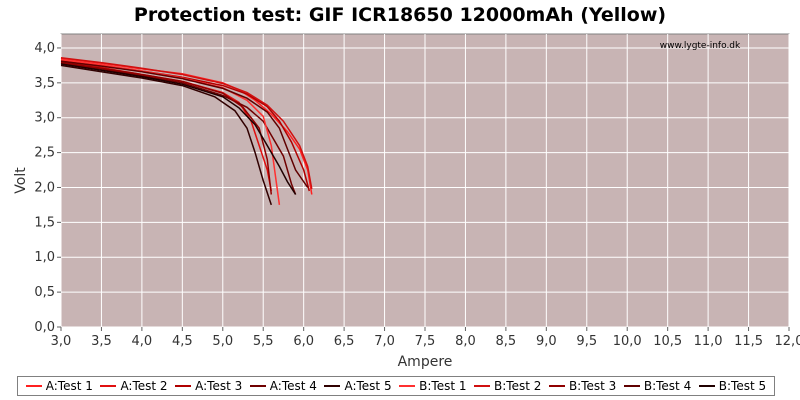 The image size is (800, 400). What do you see at coordinates (142, 341) in the screenshot?
I see `x-tick-label: 4,0` at bounding box center [142, 341].